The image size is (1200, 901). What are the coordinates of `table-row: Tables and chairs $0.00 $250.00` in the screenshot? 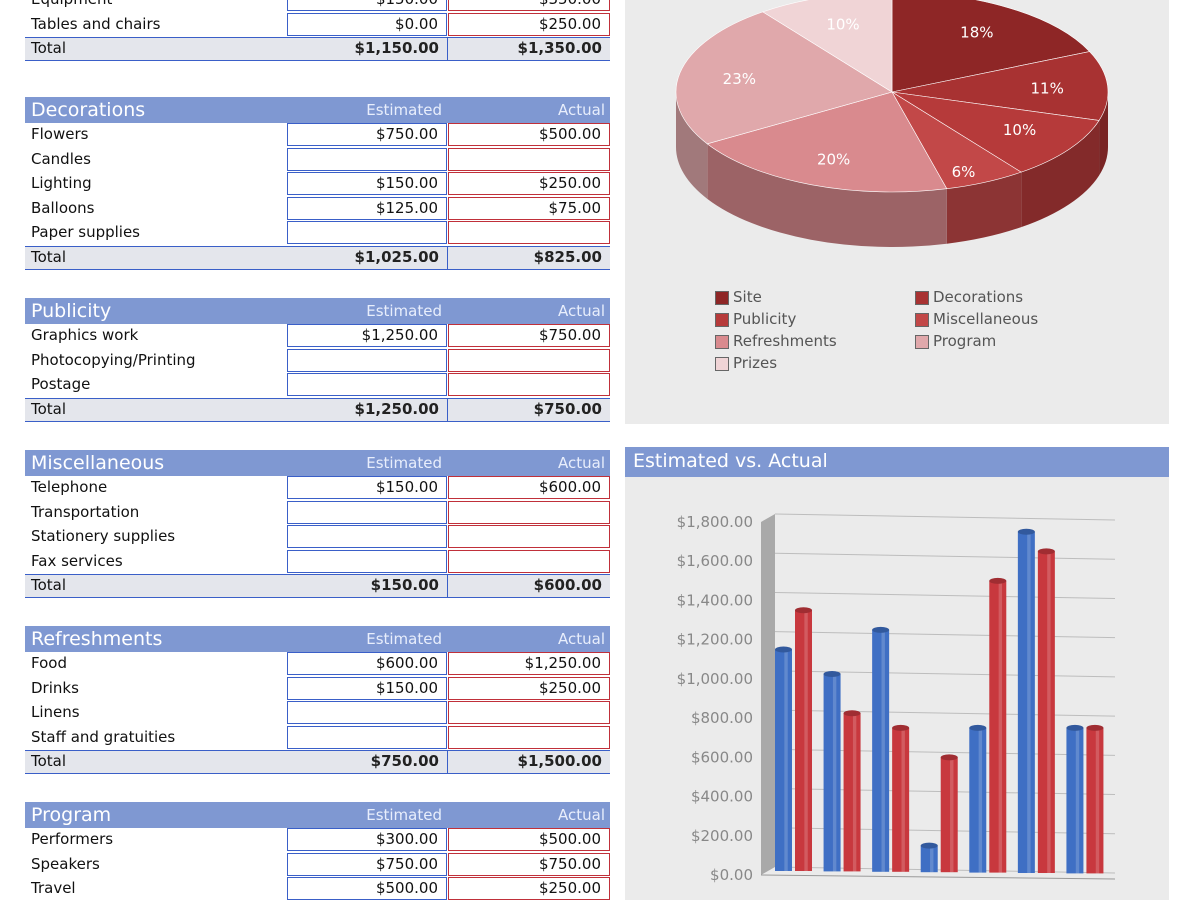 It's located at (317, 24).